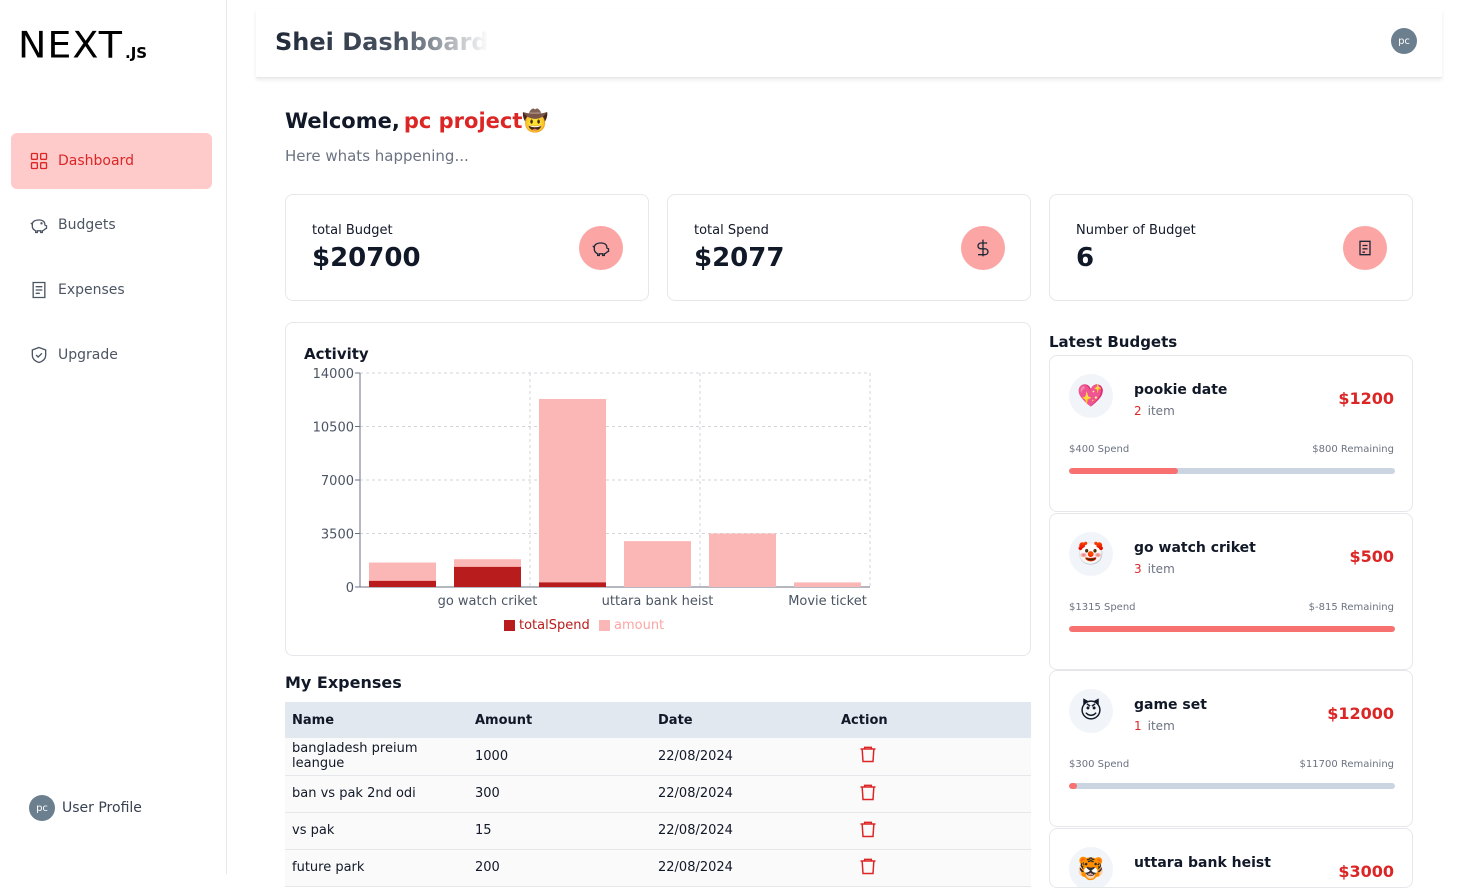  Describe the element at coordinates (39, 355) in the screenshot. I see `shield-check-icon` at that location.